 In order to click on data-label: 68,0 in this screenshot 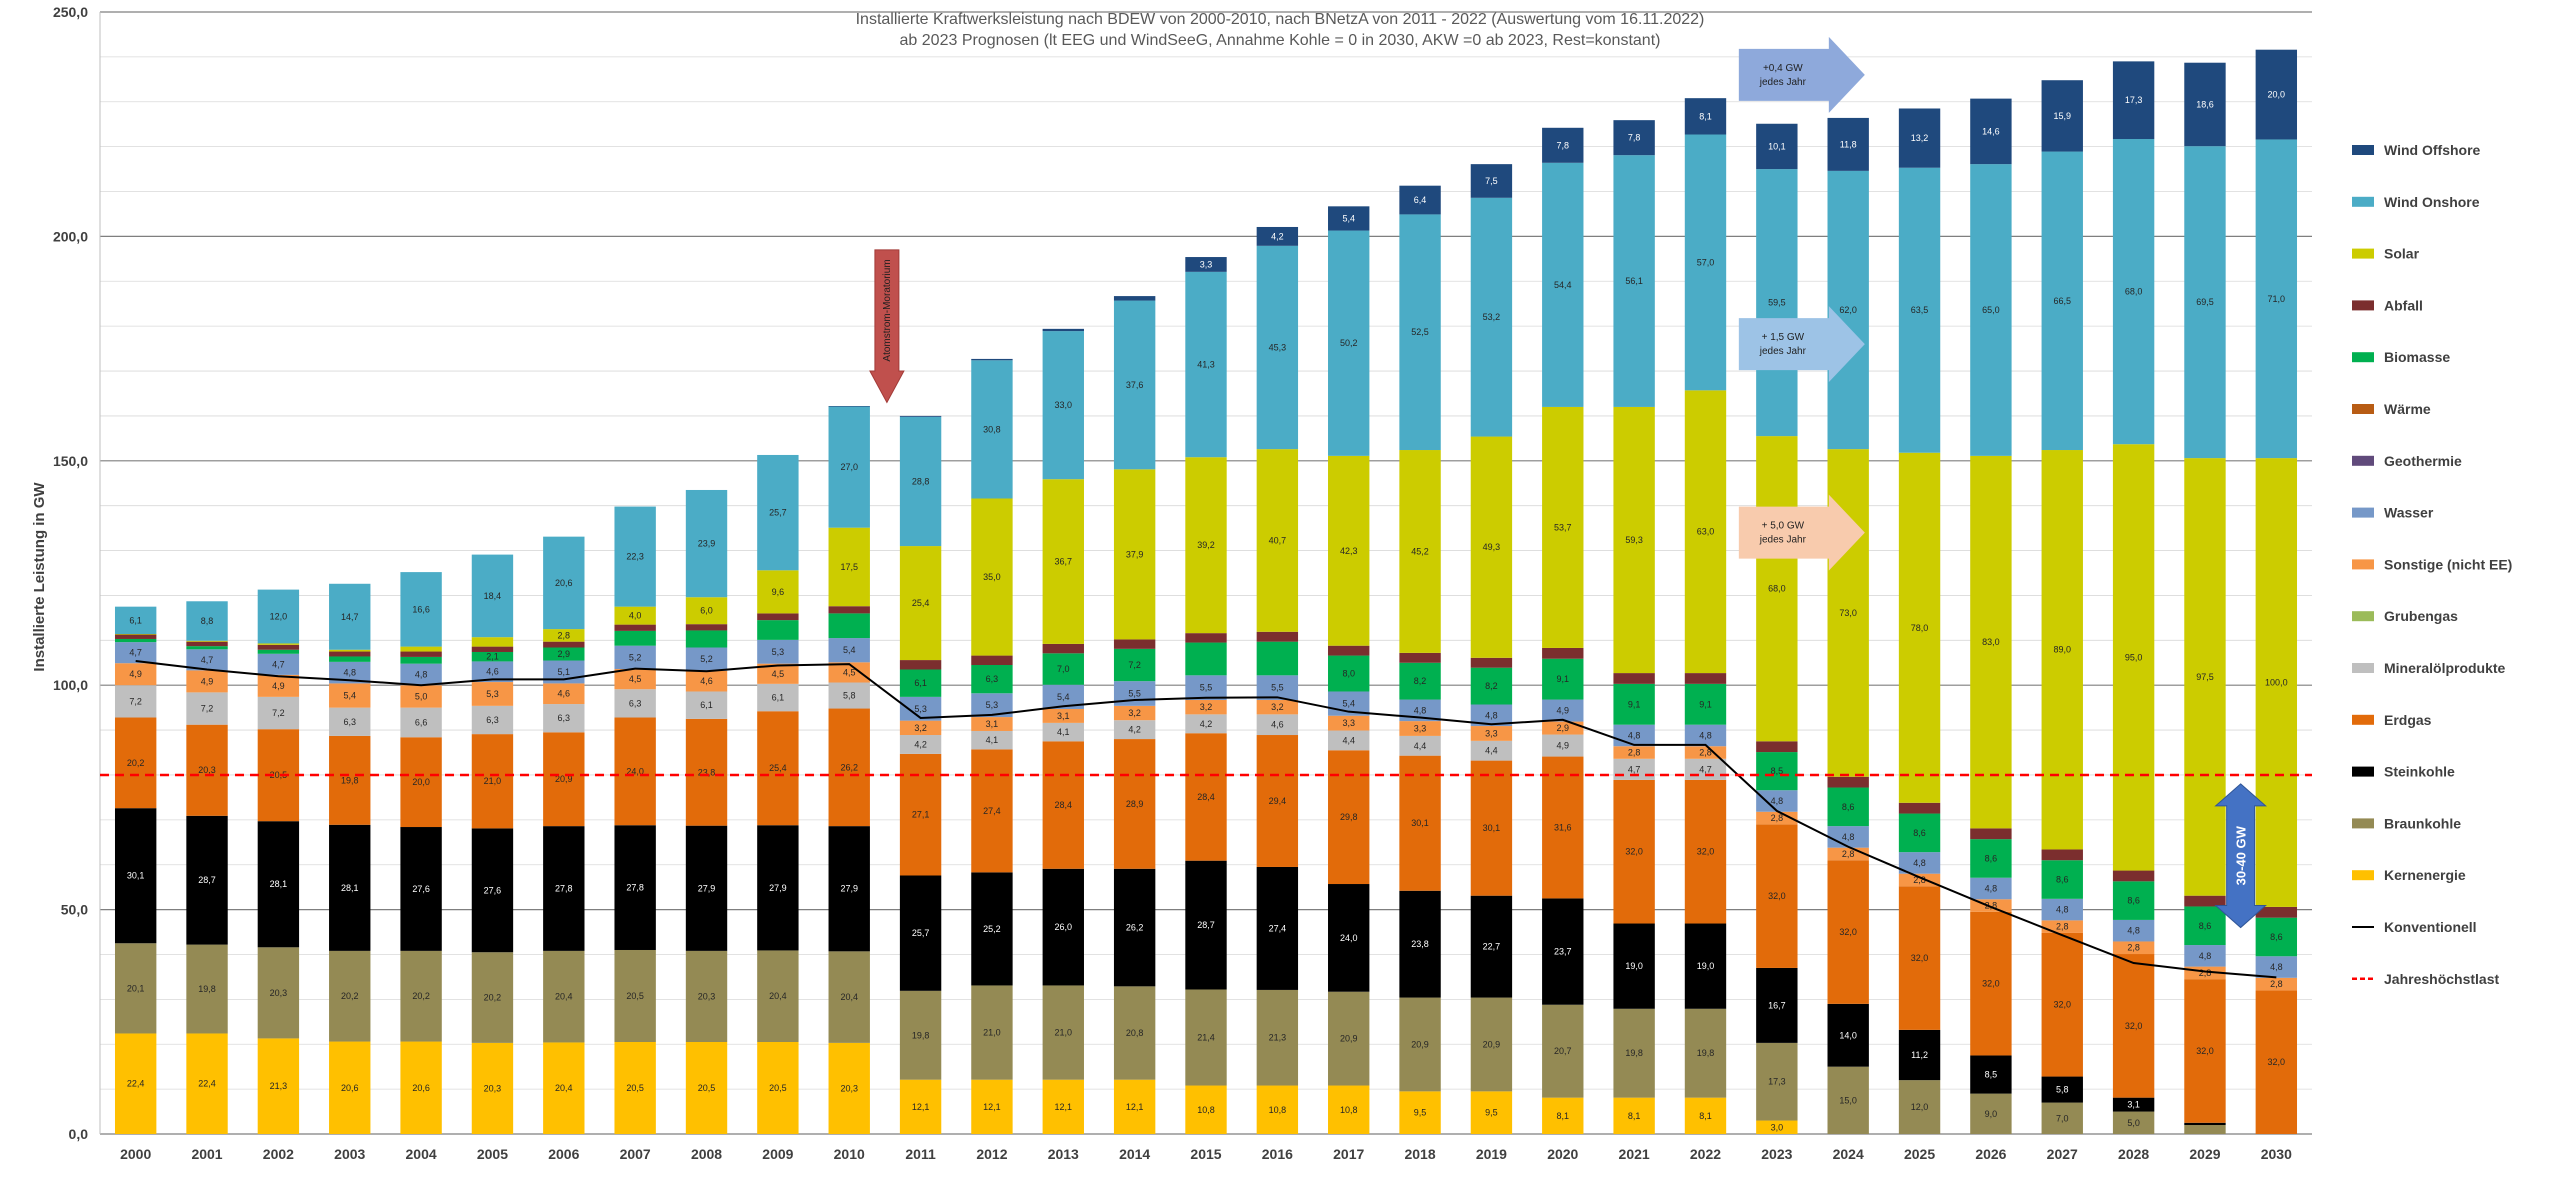, I will do `click(2134, 292)`.